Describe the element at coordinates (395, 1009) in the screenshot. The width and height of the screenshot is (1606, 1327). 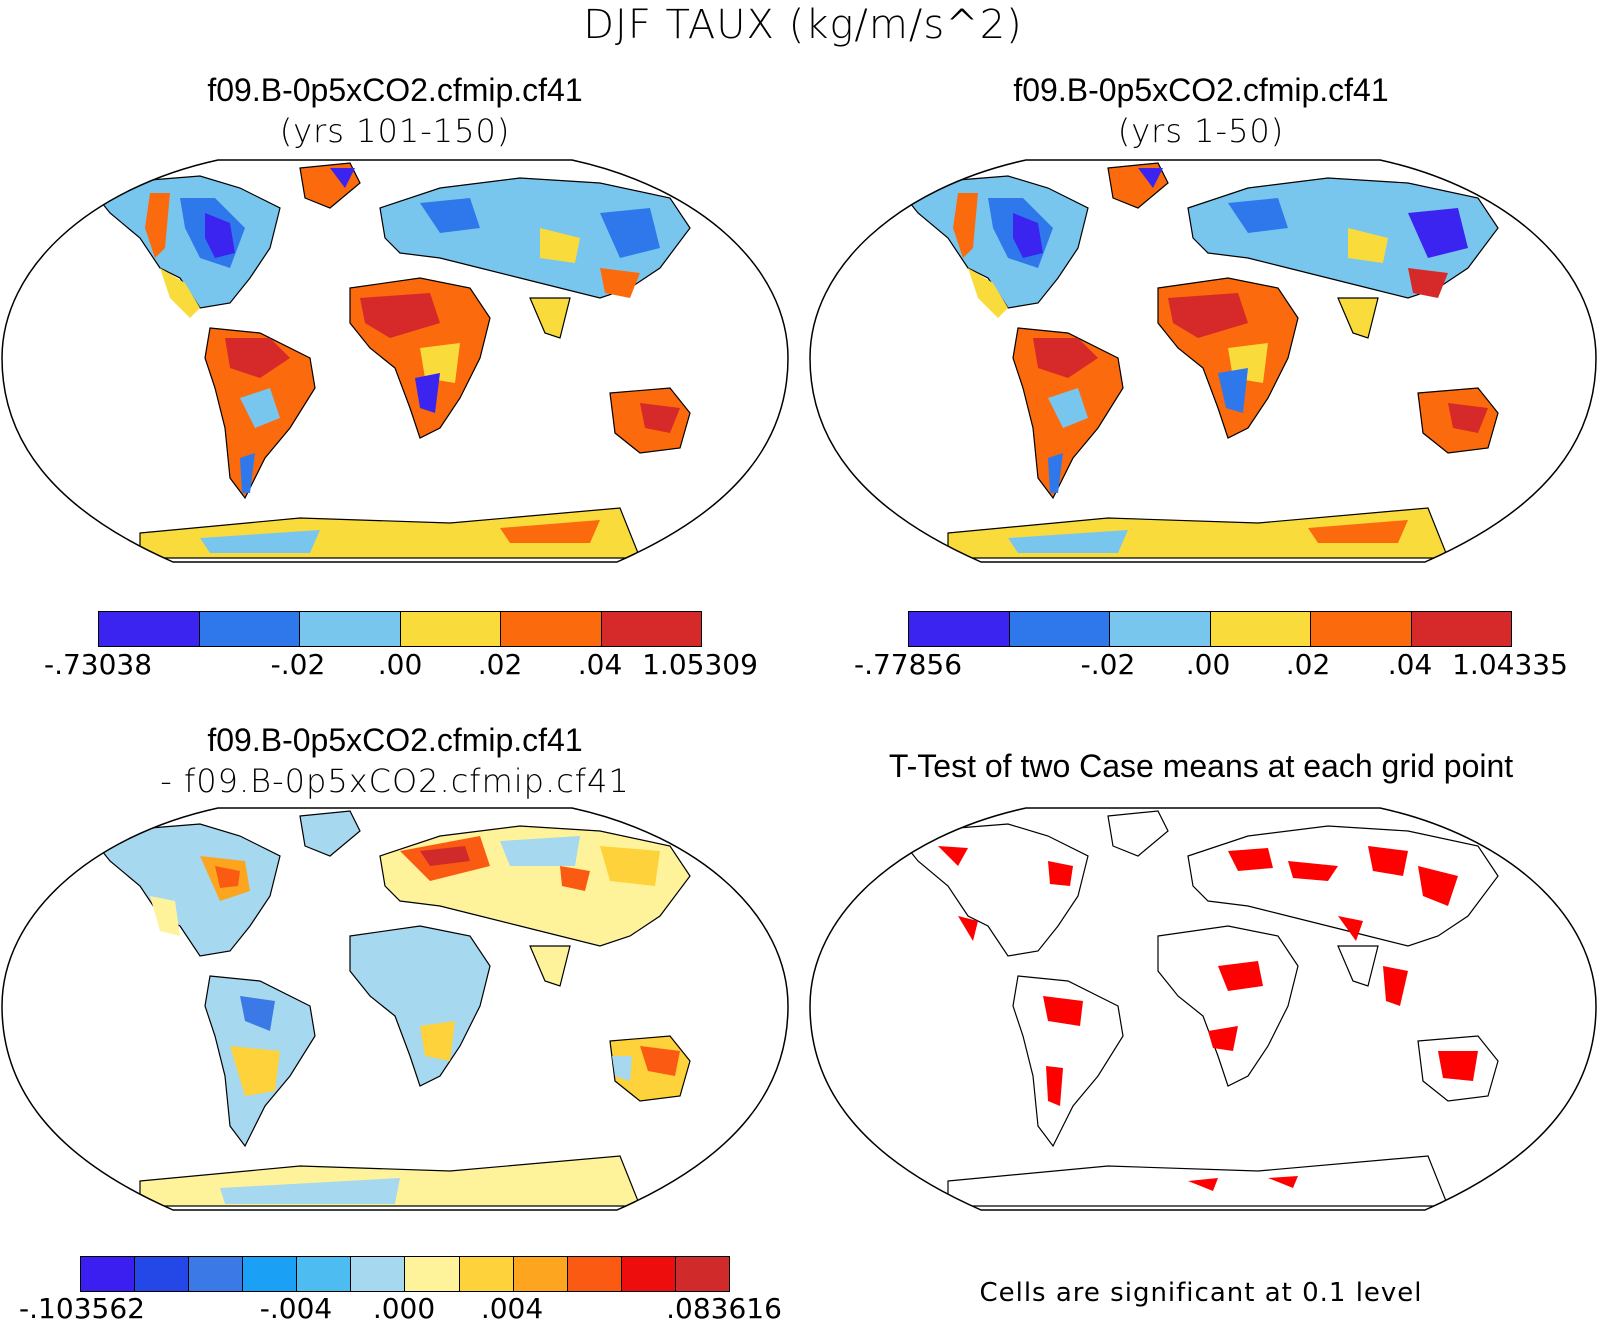
I see `panel-3-map` at that location.